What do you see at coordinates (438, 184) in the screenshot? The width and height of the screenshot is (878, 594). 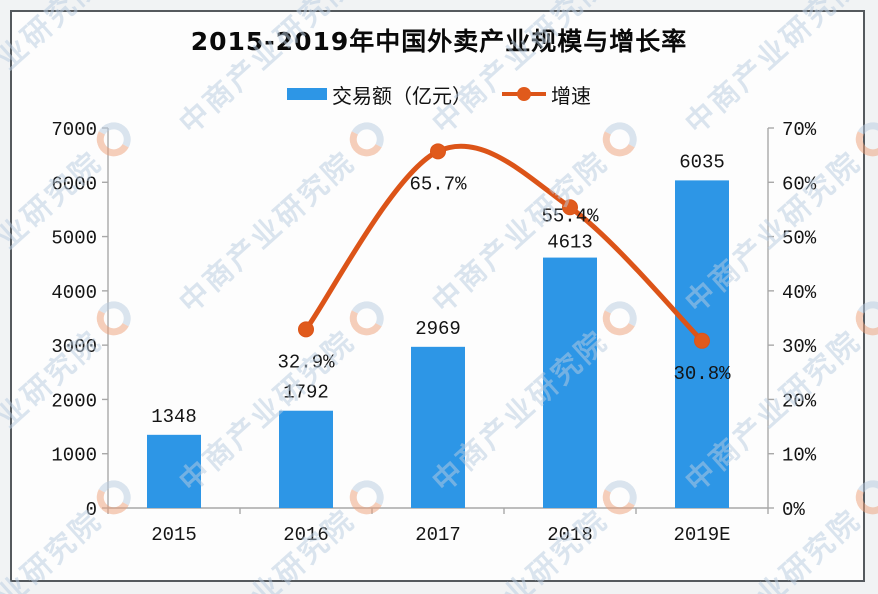 I see `growth-value-label: 65.7%` at bounding box center [438, 184].